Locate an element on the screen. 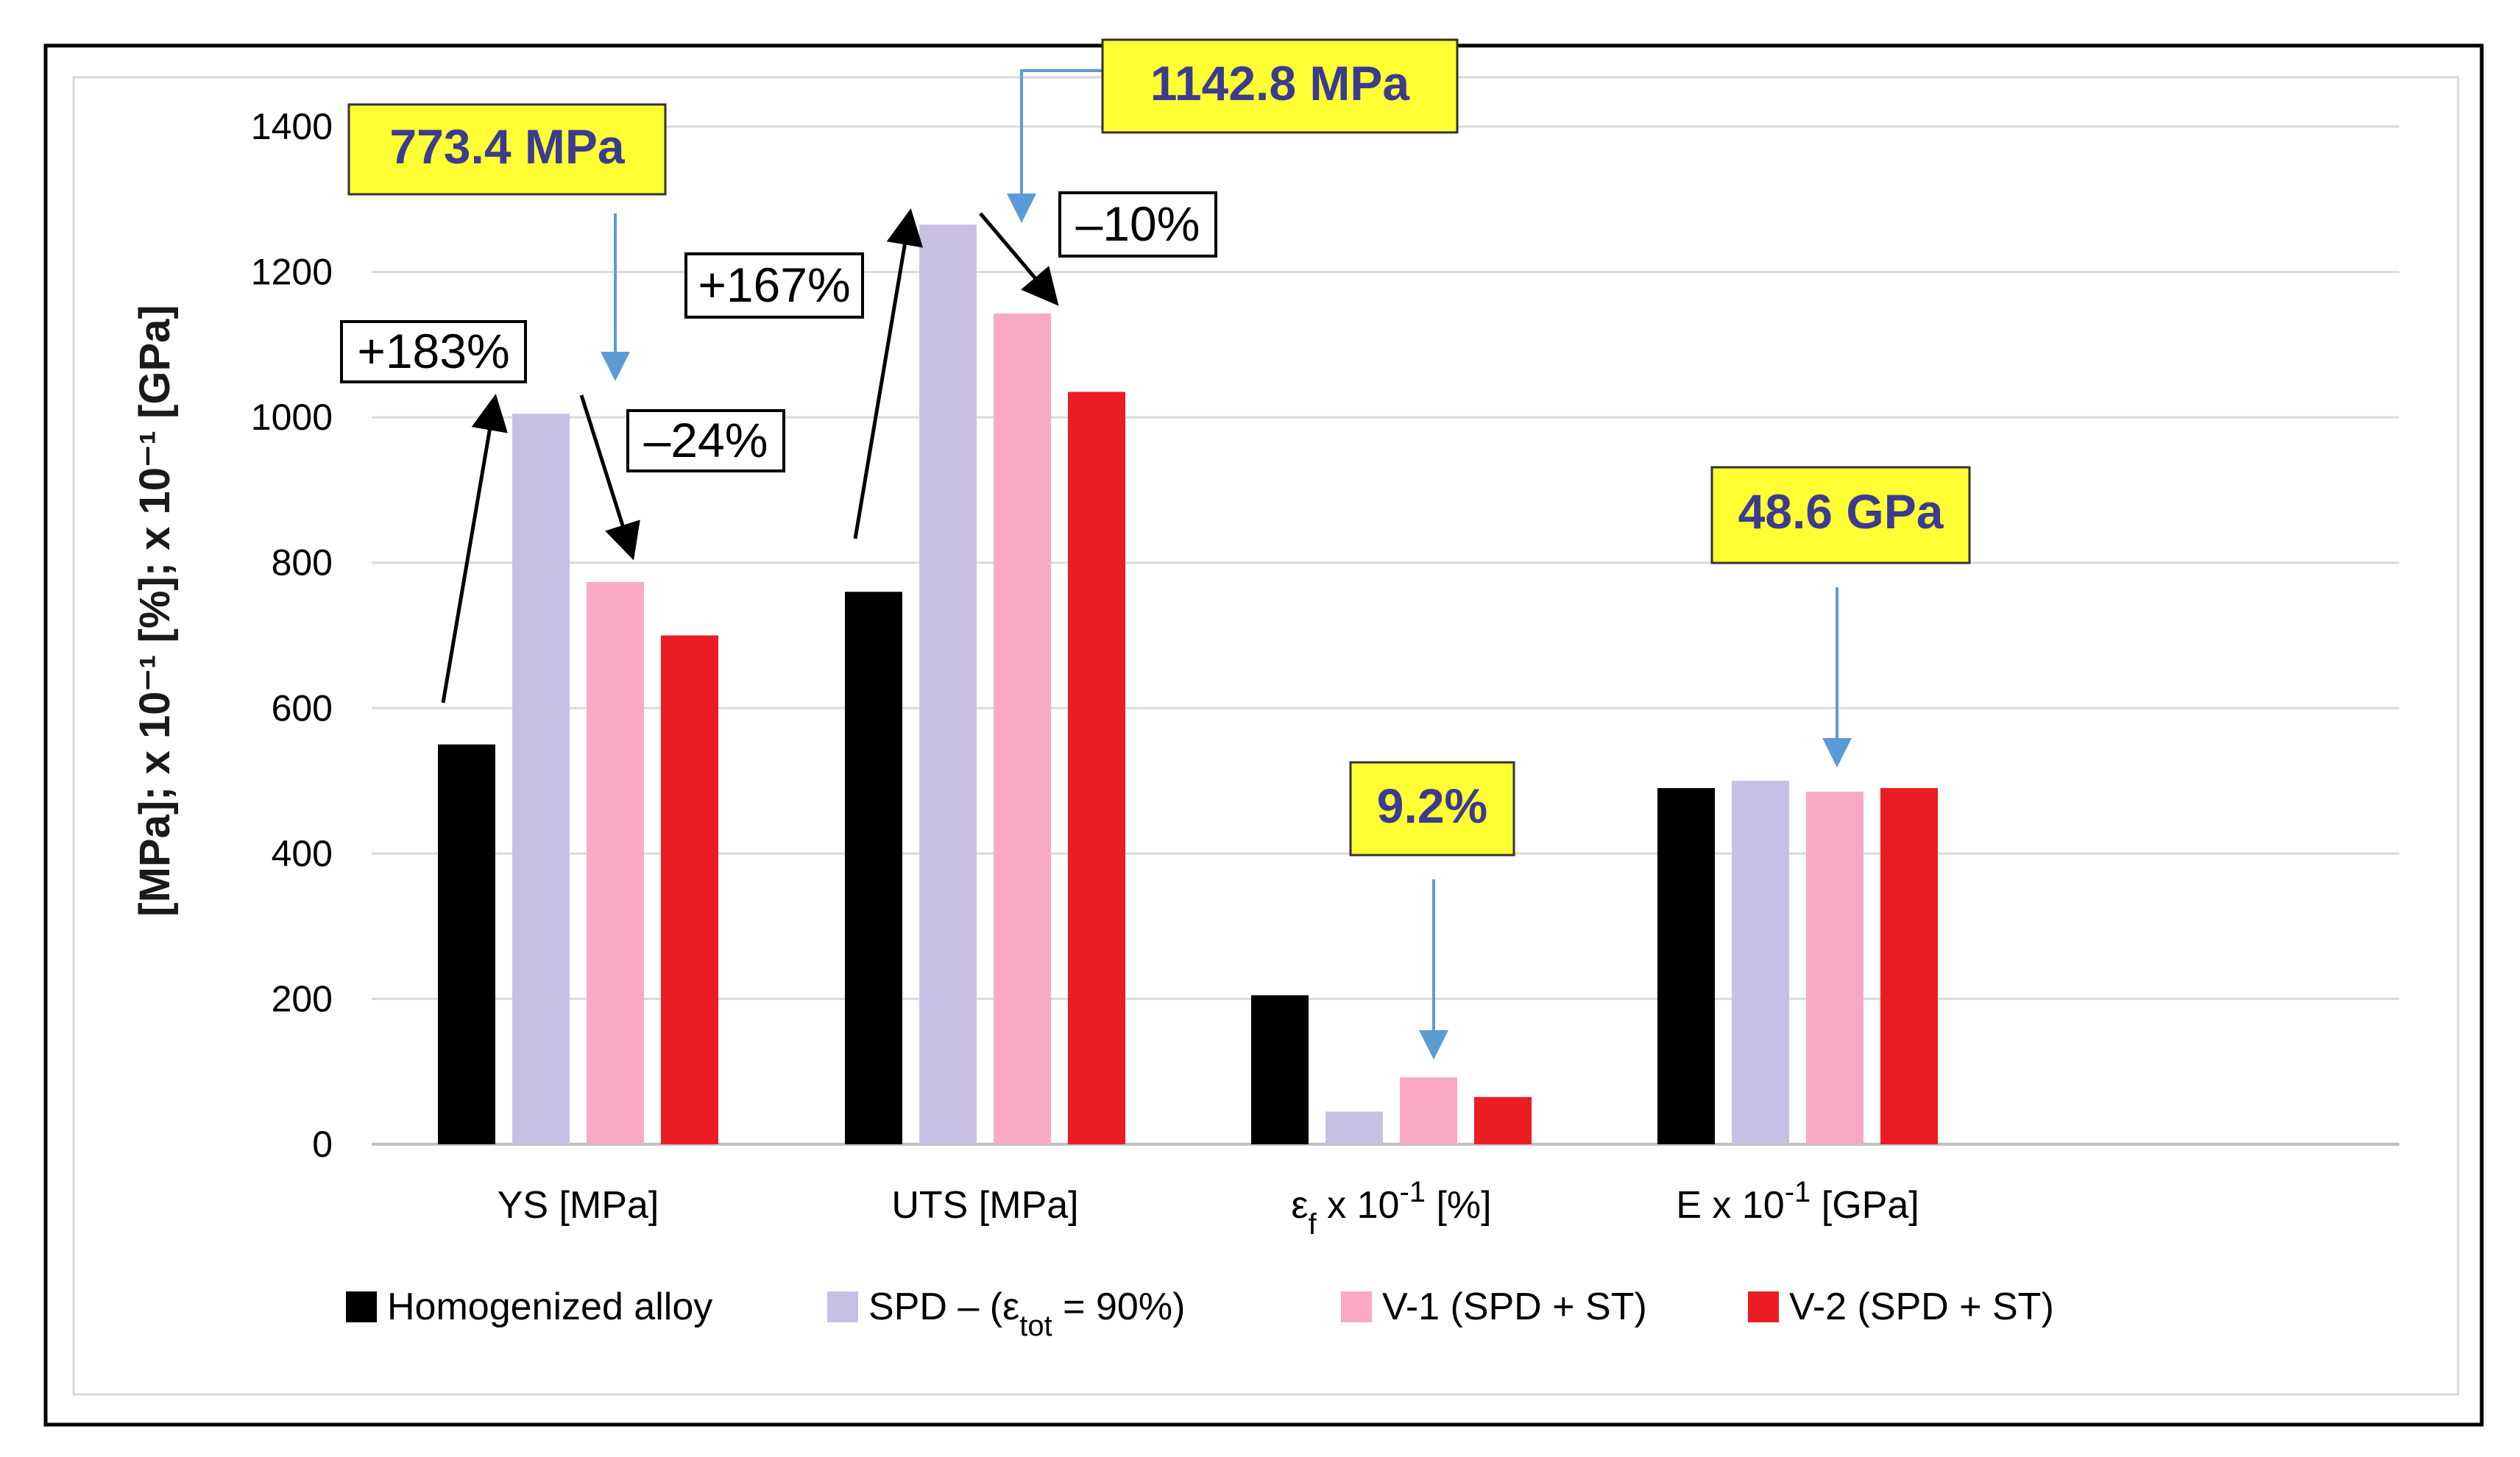 The image size is (2520, 1457). highlight-callout-ys: 773.4 MPa is located at coordinates (507, 149).